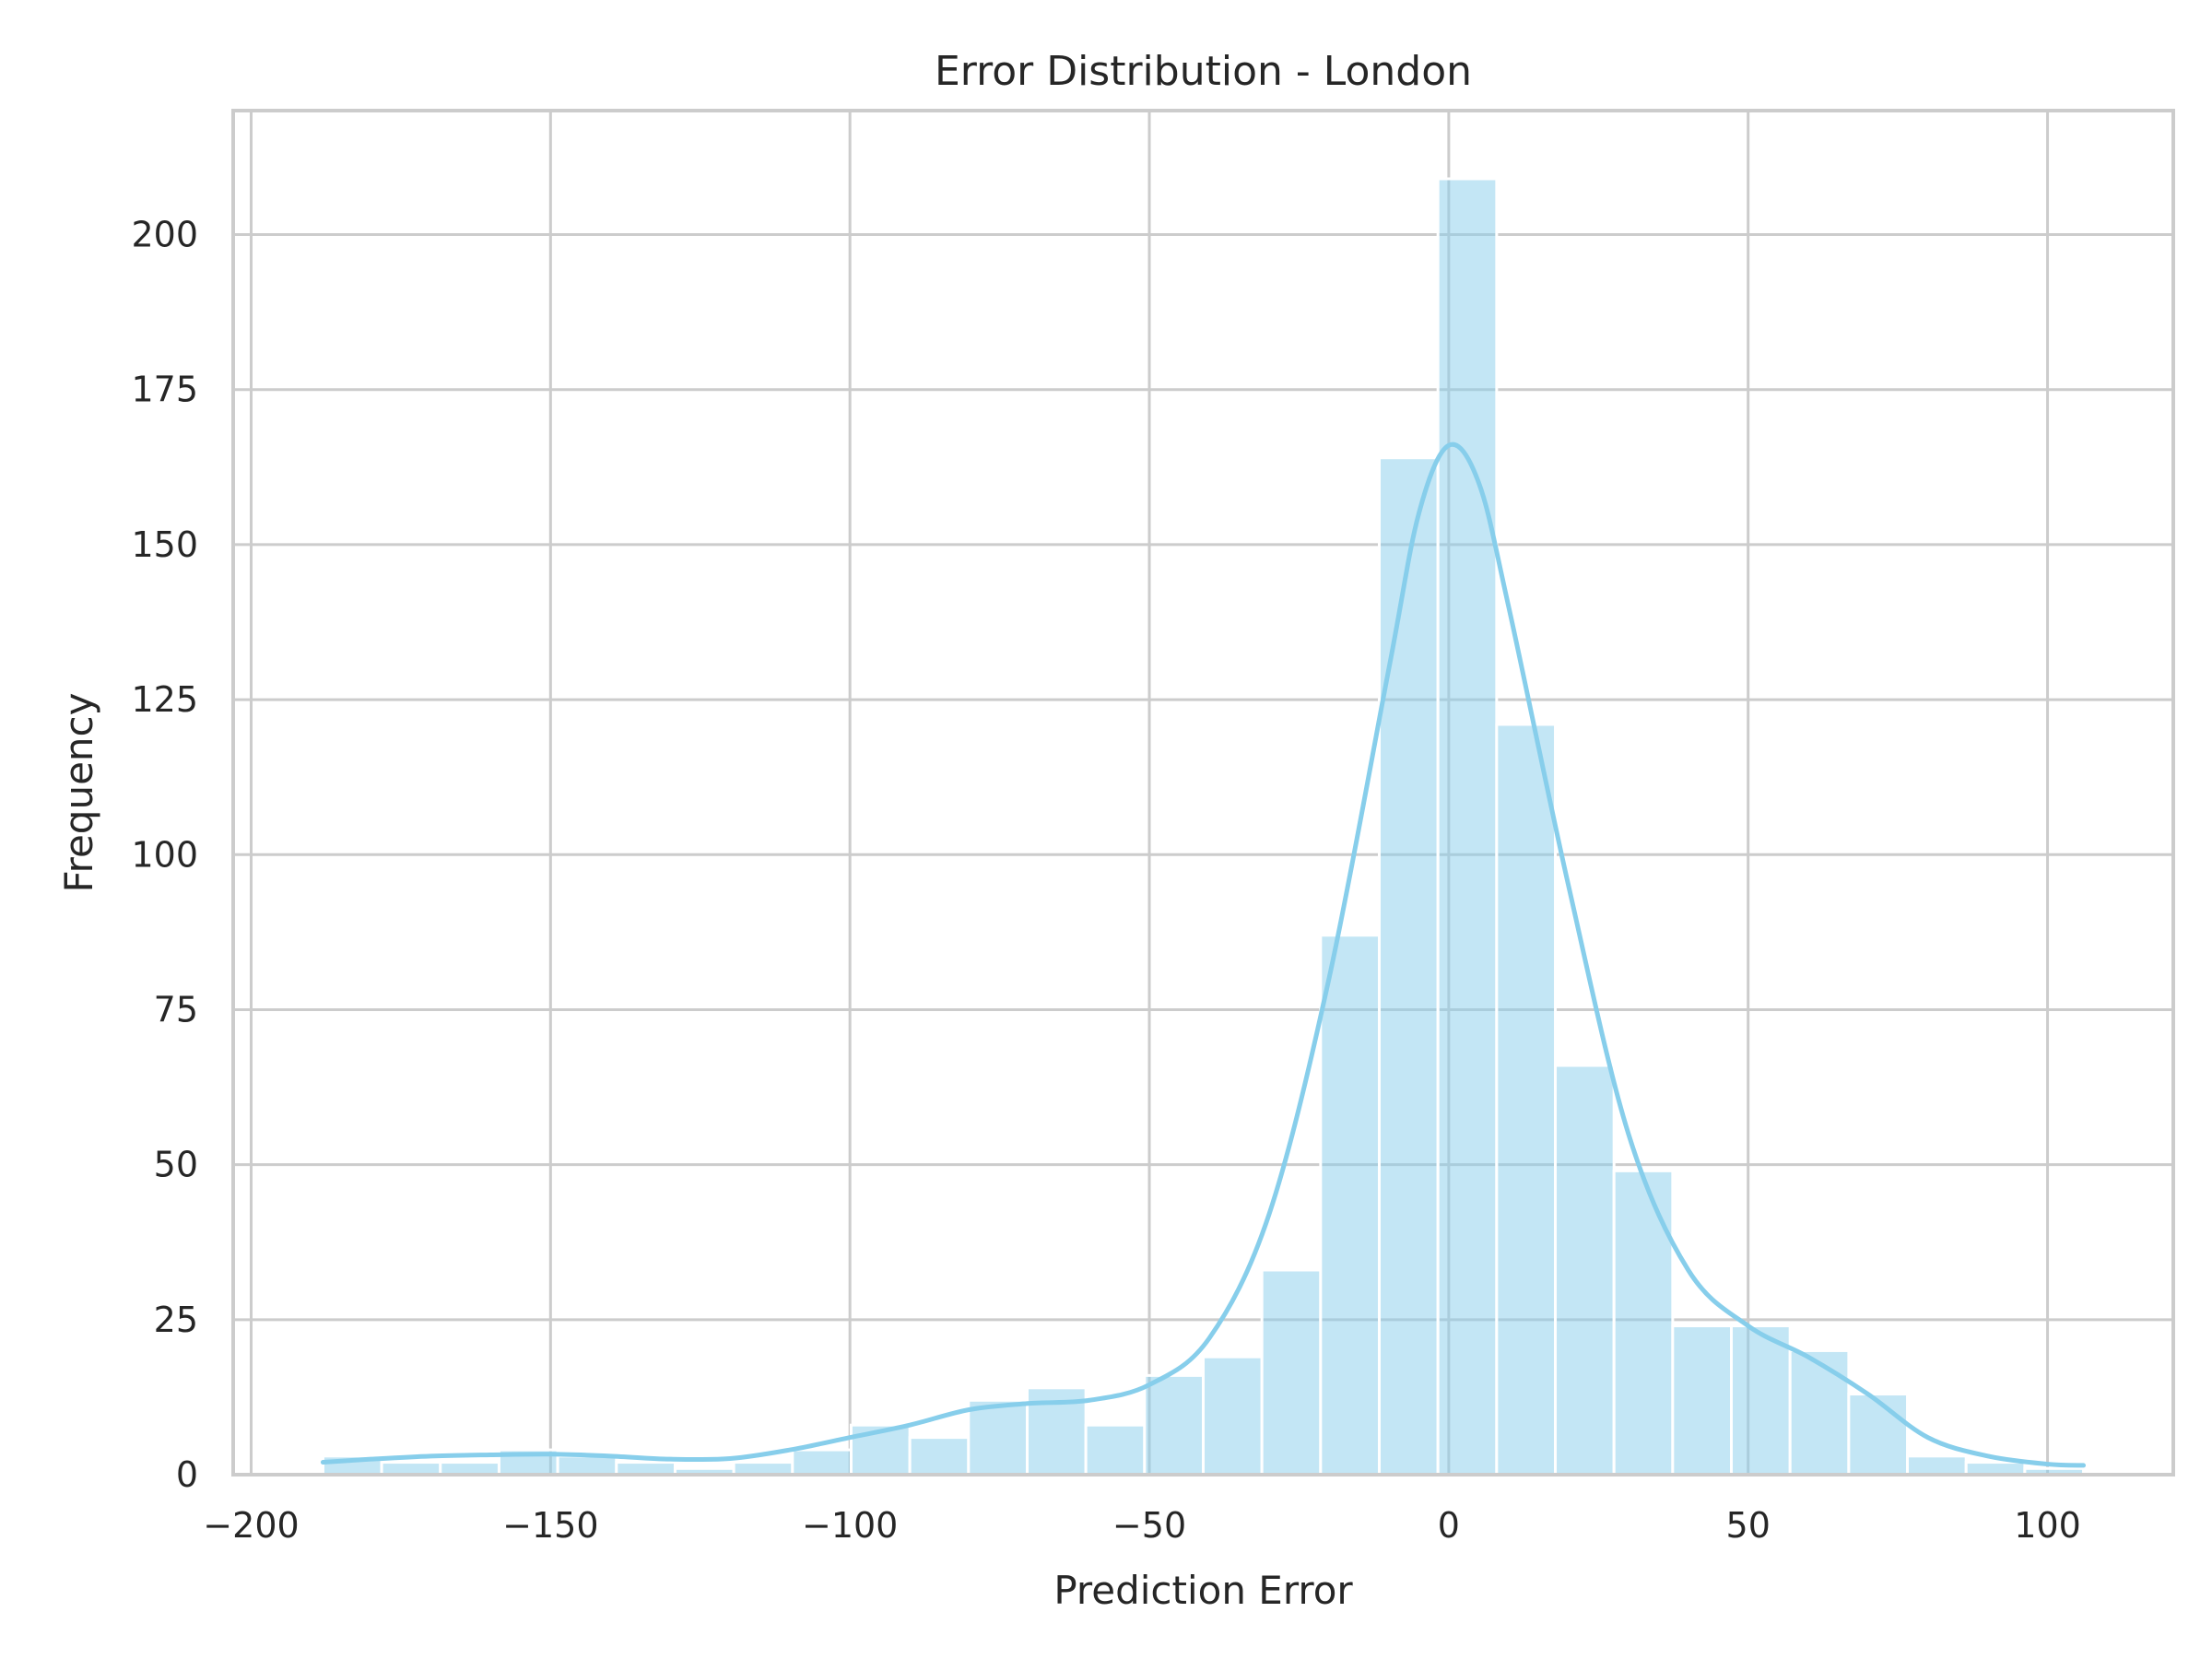 This screenshot has height=1659, width=2212. What do you see at coordinates (164, 699) in the screenshot?
I see `y-tick-label: 125` at bounding box center [164, 699].